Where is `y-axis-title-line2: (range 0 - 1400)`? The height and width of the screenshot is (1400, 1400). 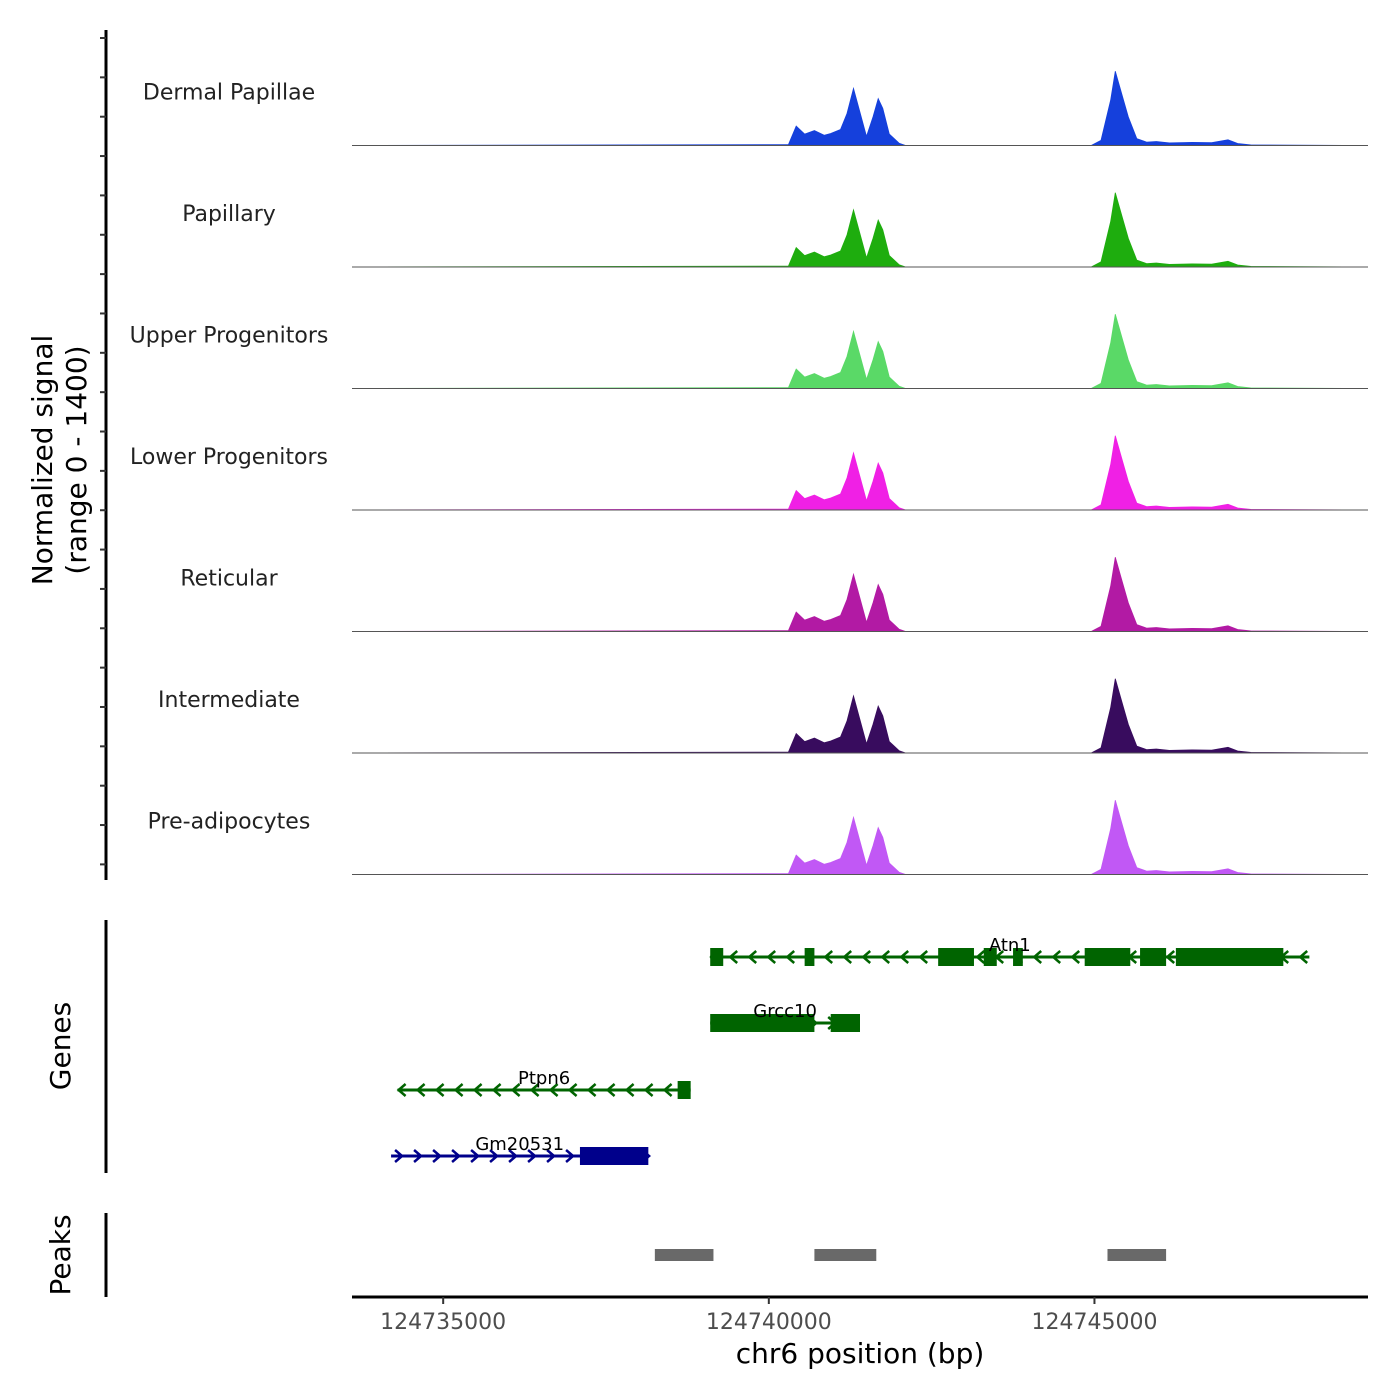
y-axis-title-line2: (range 0 - 1400) is located at coordinates (76, 459).